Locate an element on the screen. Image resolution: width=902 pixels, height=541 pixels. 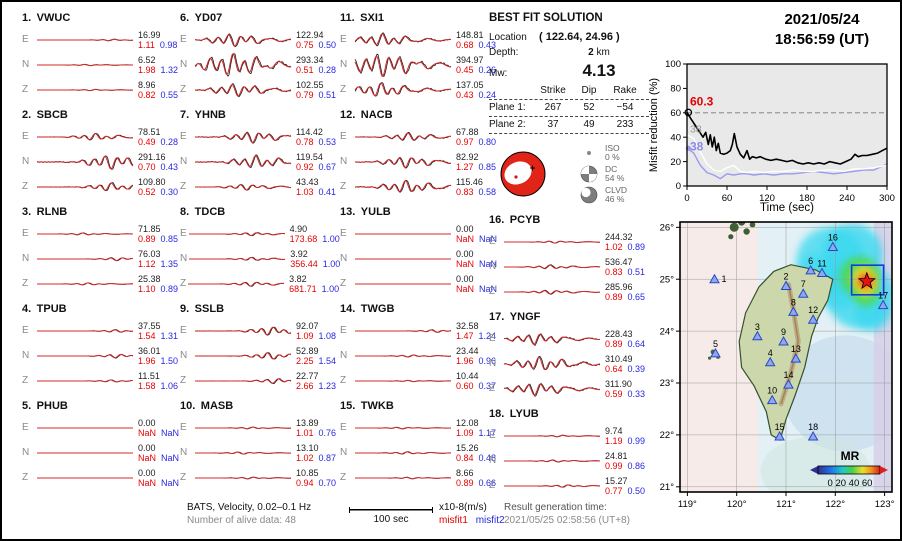
misfit-values: 1.09 1.08 is located at coordinates (316, 336).